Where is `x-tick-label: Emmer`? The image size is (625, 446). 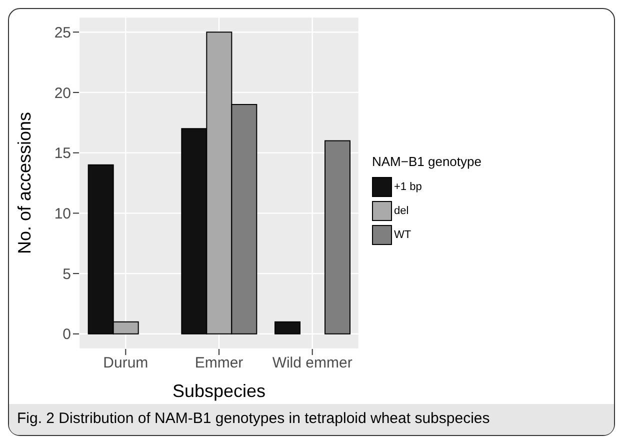 x-tick-label: Emmer is located at coordinates (219, 363).